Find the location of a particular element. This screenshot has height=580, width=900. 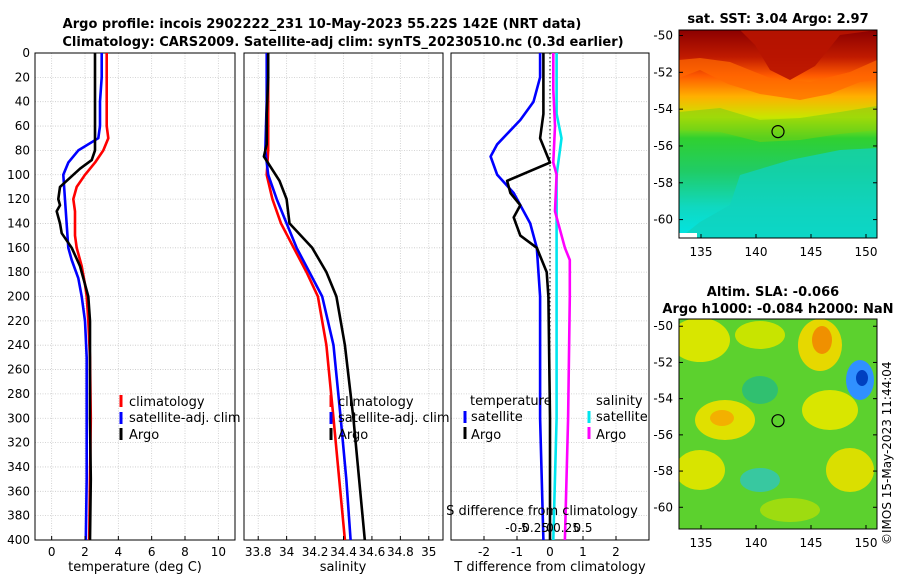

legend-t-argo: Argo is located at coordinates (486, 435).